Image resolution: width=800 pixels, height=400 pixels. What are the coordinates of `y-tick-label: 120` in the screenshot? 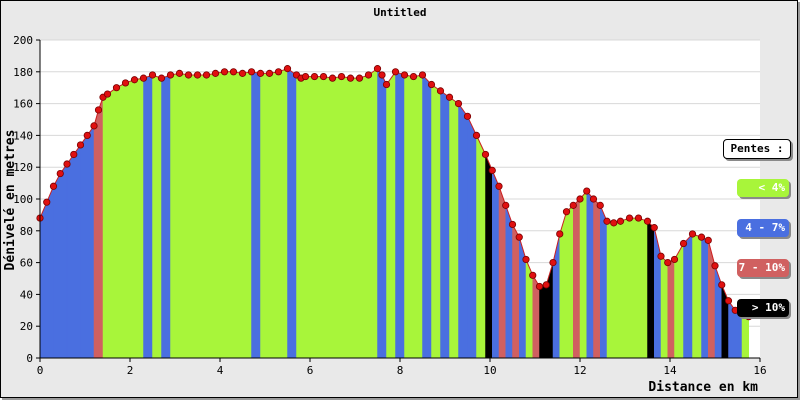 It's located at (23, 167).